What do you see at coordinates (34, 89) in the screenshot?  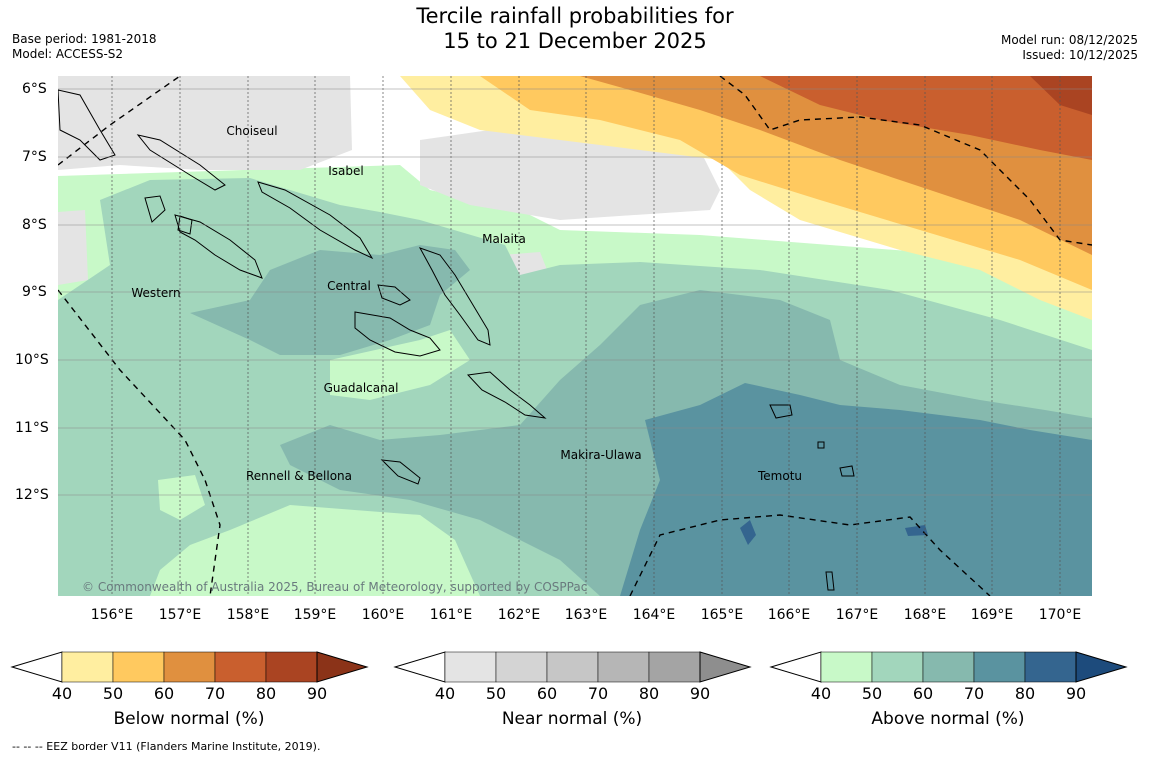 I see `lat-label: 6°S` at bounding box center [34, 89].